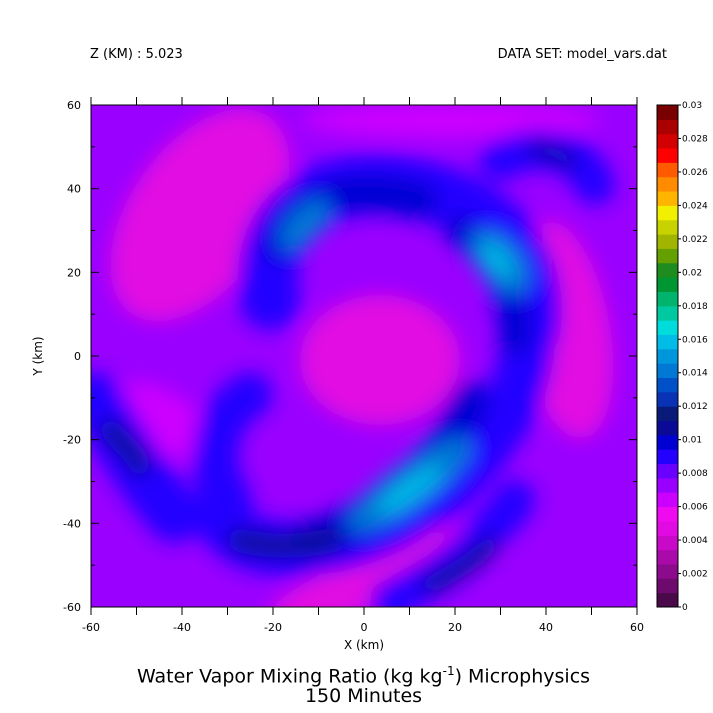  I want to click on title-prefix: Water Vapor Mixing Ratio (kg kg, so click(289, 676).